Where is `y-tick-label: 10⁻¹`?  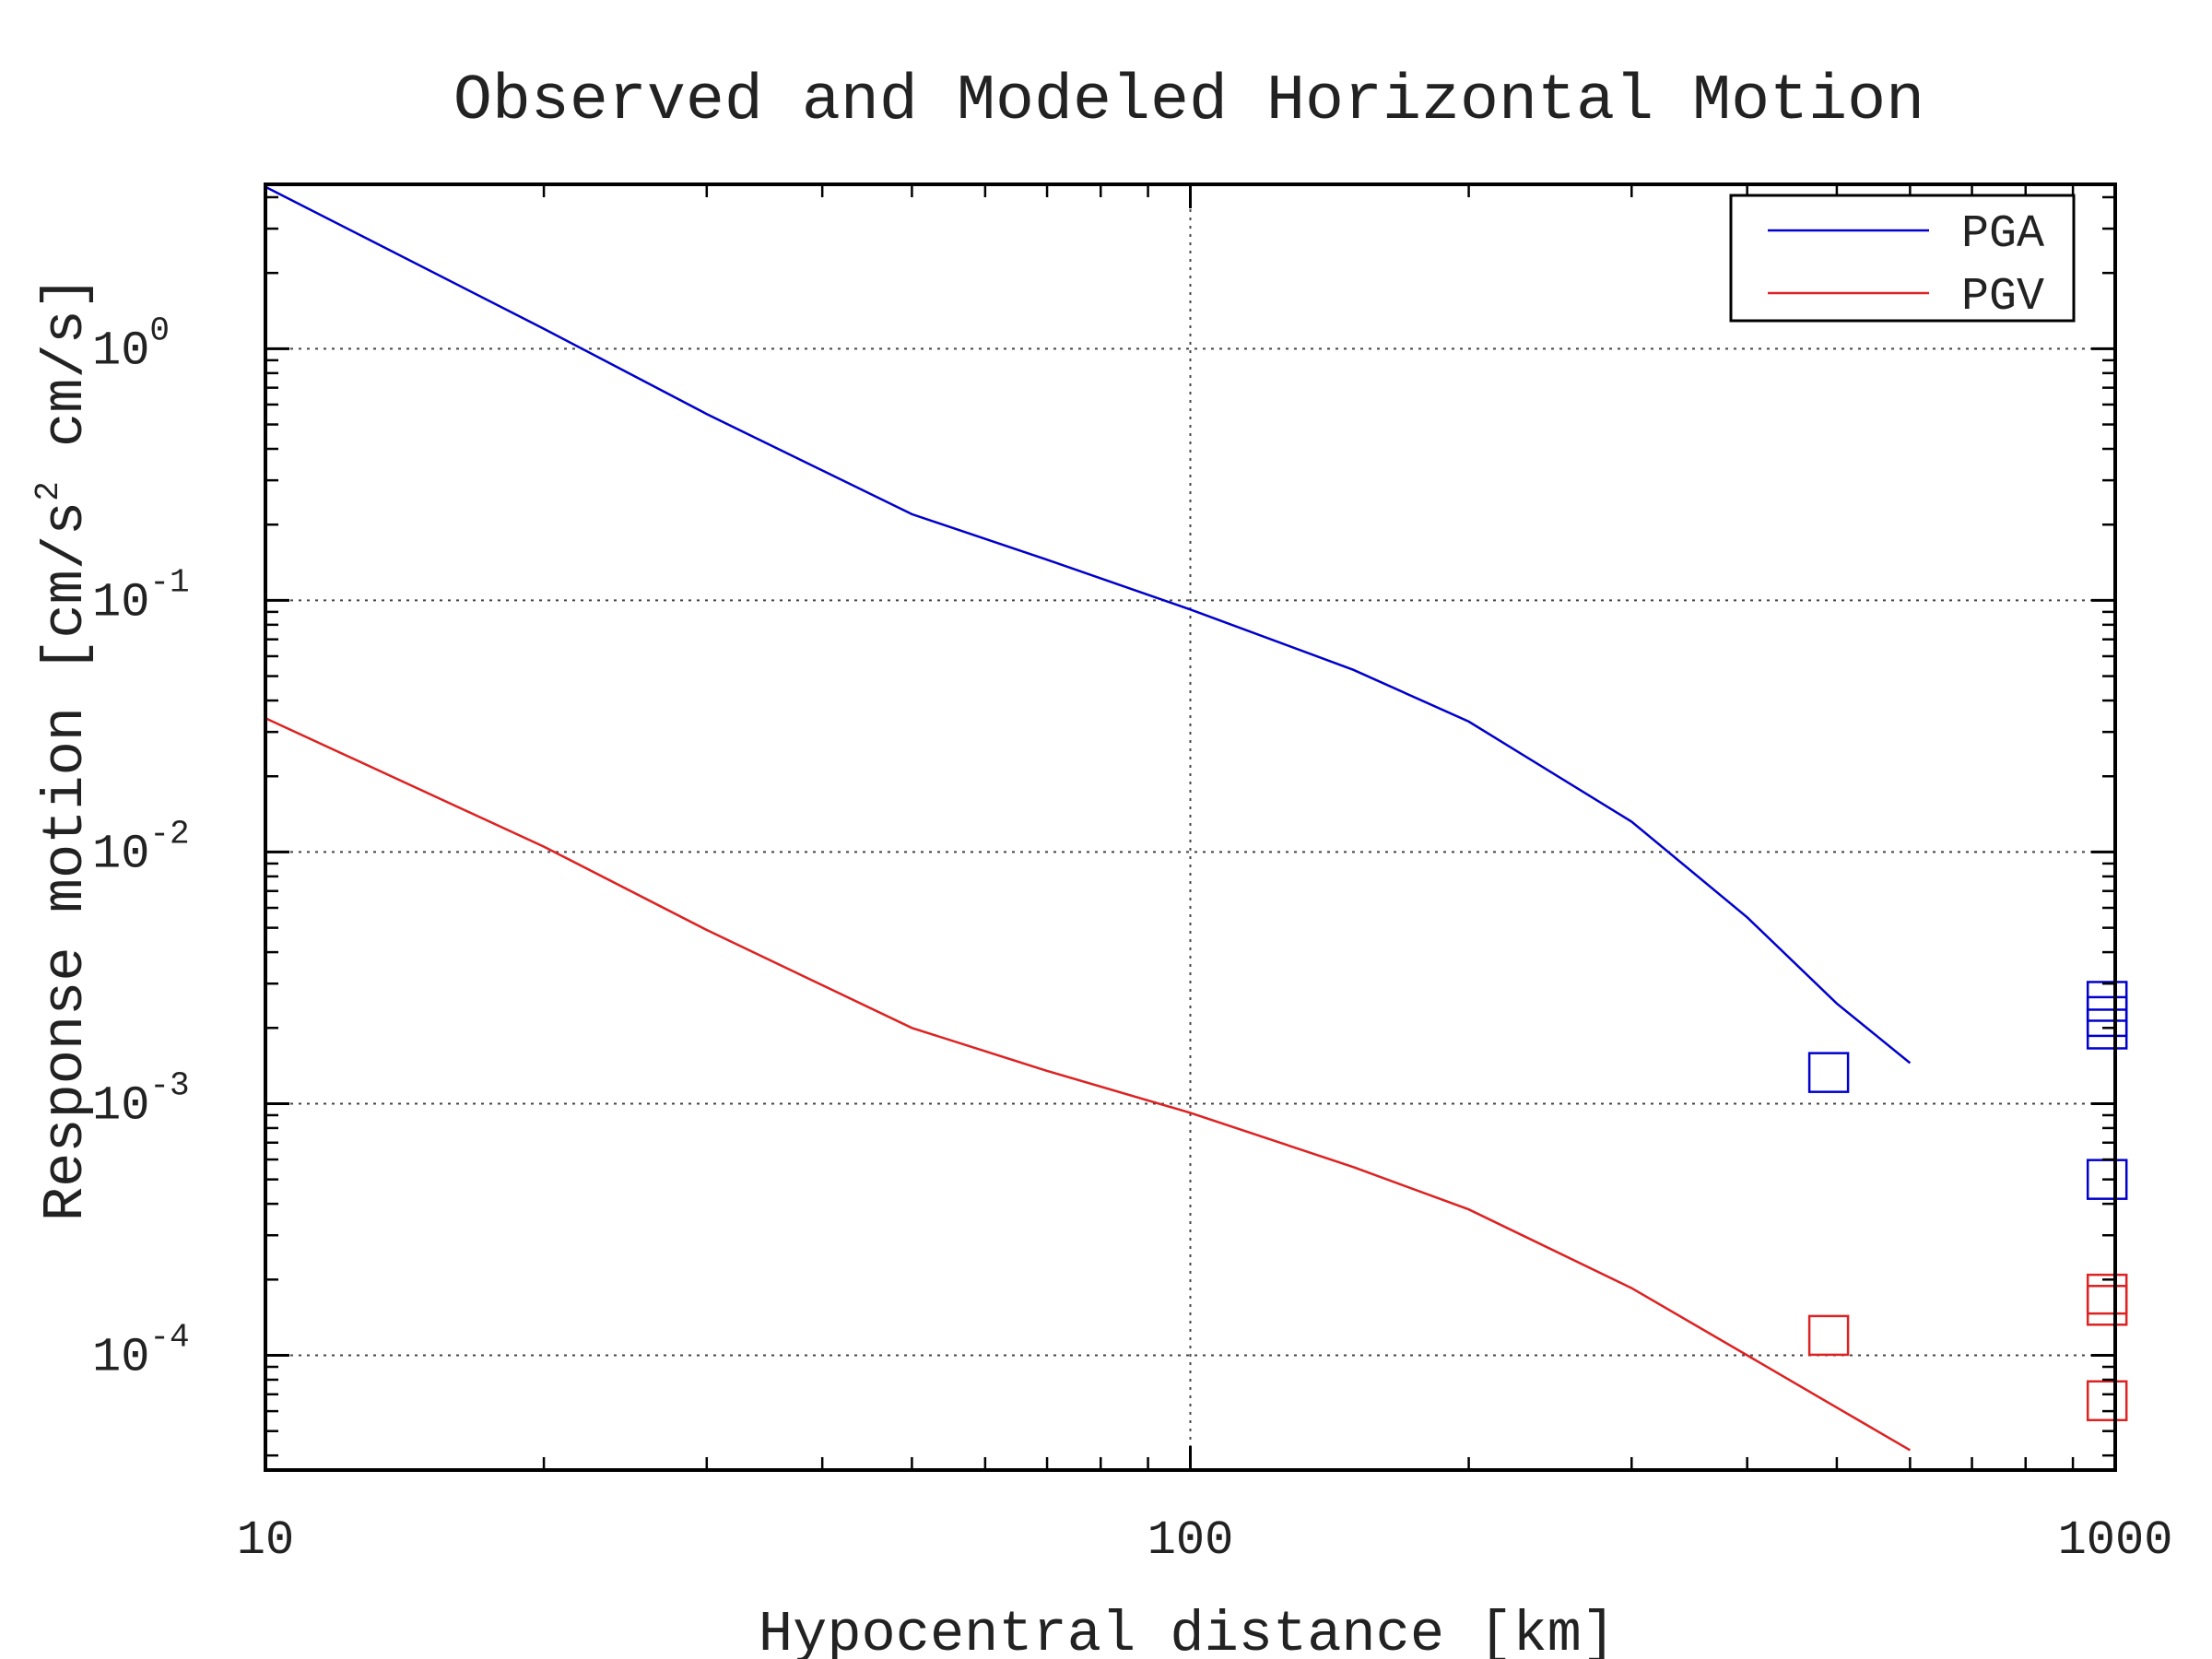 y-tick-label: 10⁻¹ is located at coordinates (141, 596).